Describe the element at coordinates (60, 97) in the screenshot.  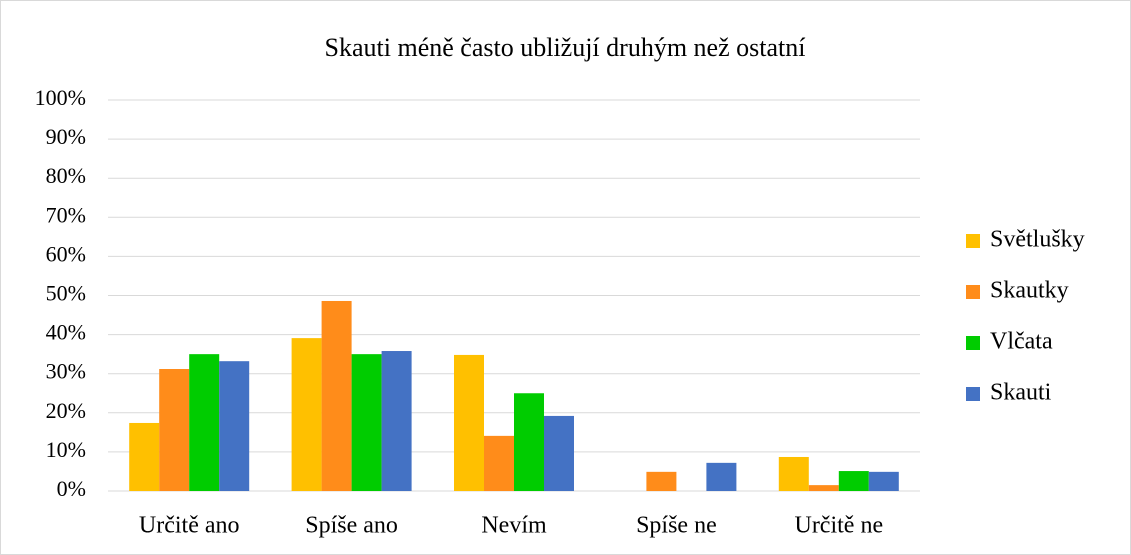
I see `y-tick-label: 100%` at that location.